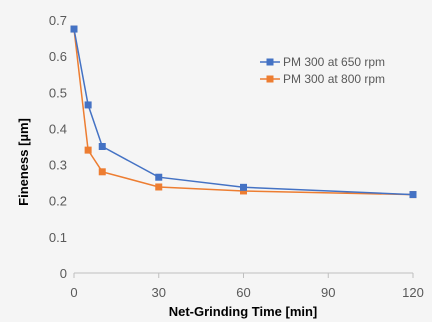  What do you see at coordinates (334, 62) in the screenshot?
I see `legend-label: PM 300 at 650 rpm` at bounding box center [334, 62].